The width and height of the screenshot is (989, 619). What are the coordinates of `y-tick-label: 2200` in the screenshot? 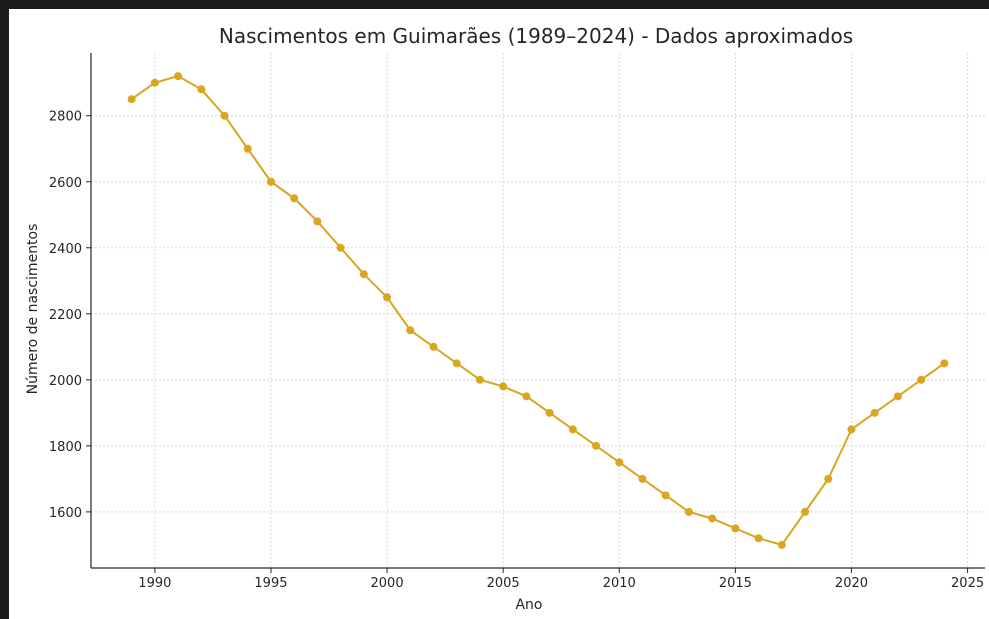 It's located at (65, 315).